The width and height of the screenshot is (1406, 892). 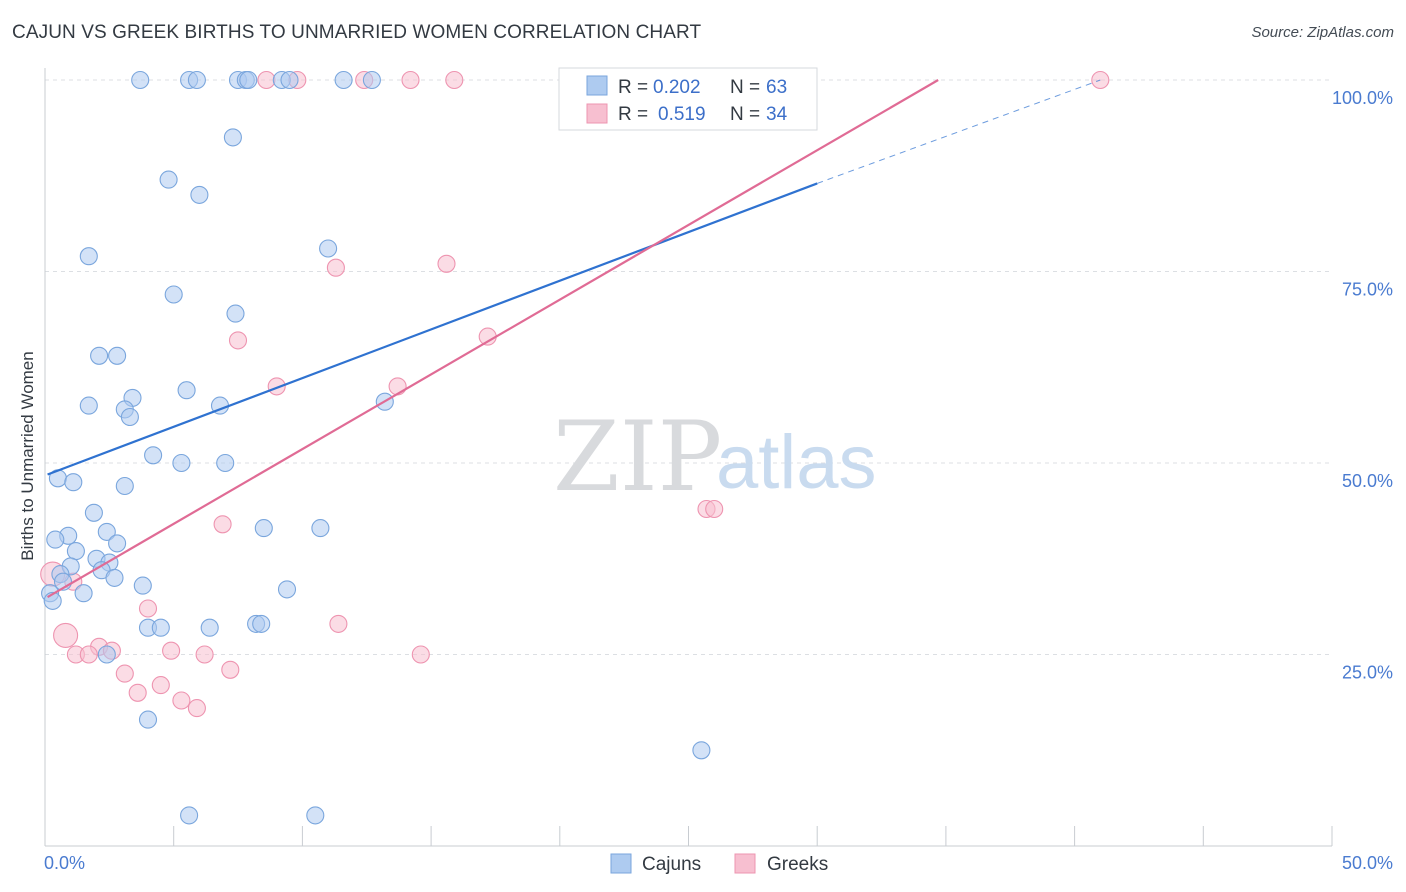 What do you see at coordinates (1367, 863) in the screenshot?
I see `x-tick-label-max: 50.0%` at bounding box center [1367, 863].